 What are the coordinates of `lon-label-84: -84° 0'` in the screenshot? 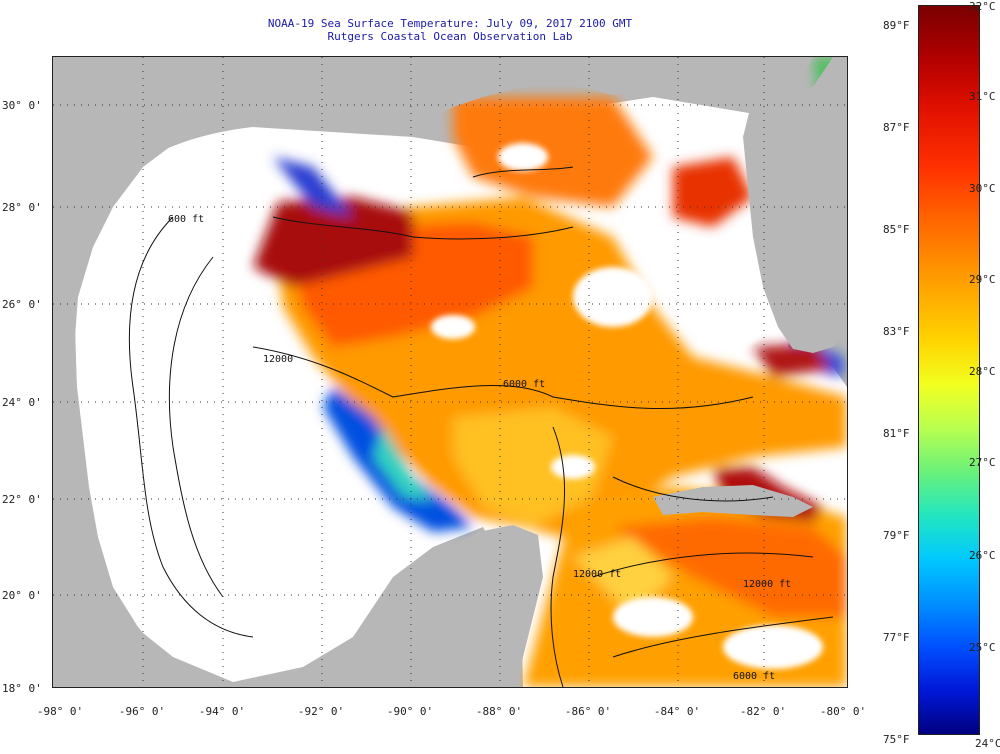 It's located at (677, 711).